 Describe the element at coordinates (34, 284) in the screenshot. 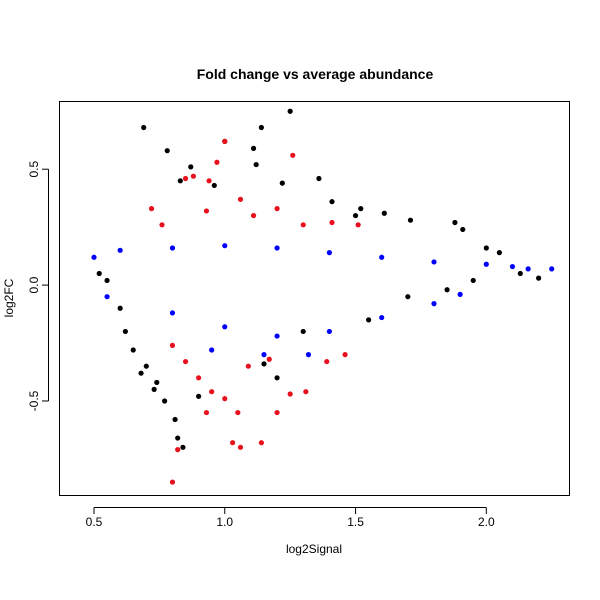

I see `y-tick-label: 0.0` at that location.